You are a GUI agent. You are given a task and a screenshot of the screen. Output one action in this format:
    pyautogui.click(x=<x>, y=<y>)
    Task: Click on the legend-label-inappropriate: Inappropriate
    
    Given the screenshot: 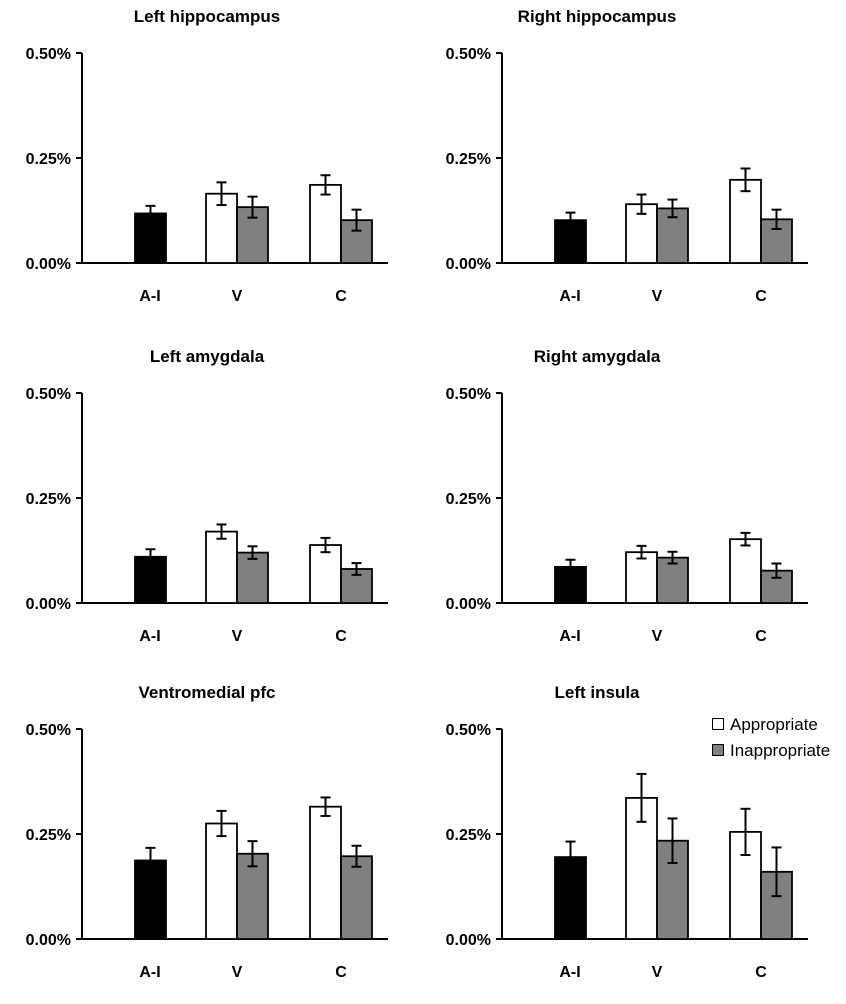 What is the action you would take?
    pyautogui.click(x=780, y=750)
    